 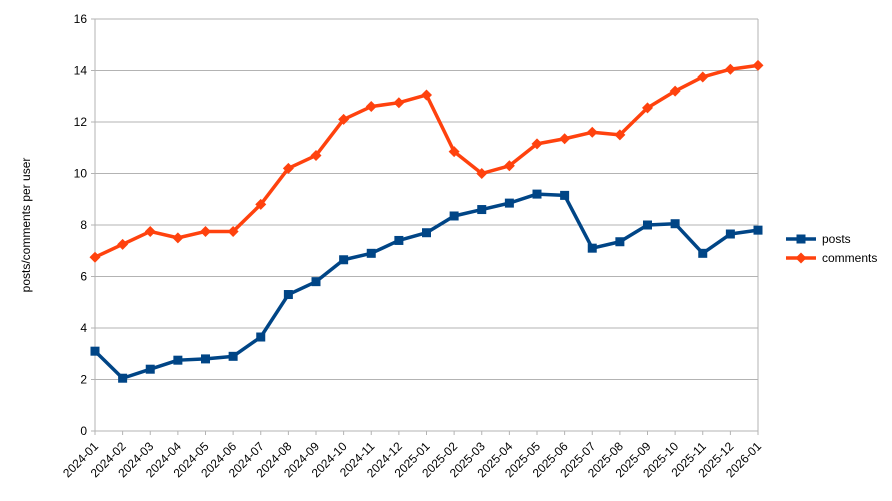 I want to click on y-tick-label-8: 8, so click(x=83, y=225).